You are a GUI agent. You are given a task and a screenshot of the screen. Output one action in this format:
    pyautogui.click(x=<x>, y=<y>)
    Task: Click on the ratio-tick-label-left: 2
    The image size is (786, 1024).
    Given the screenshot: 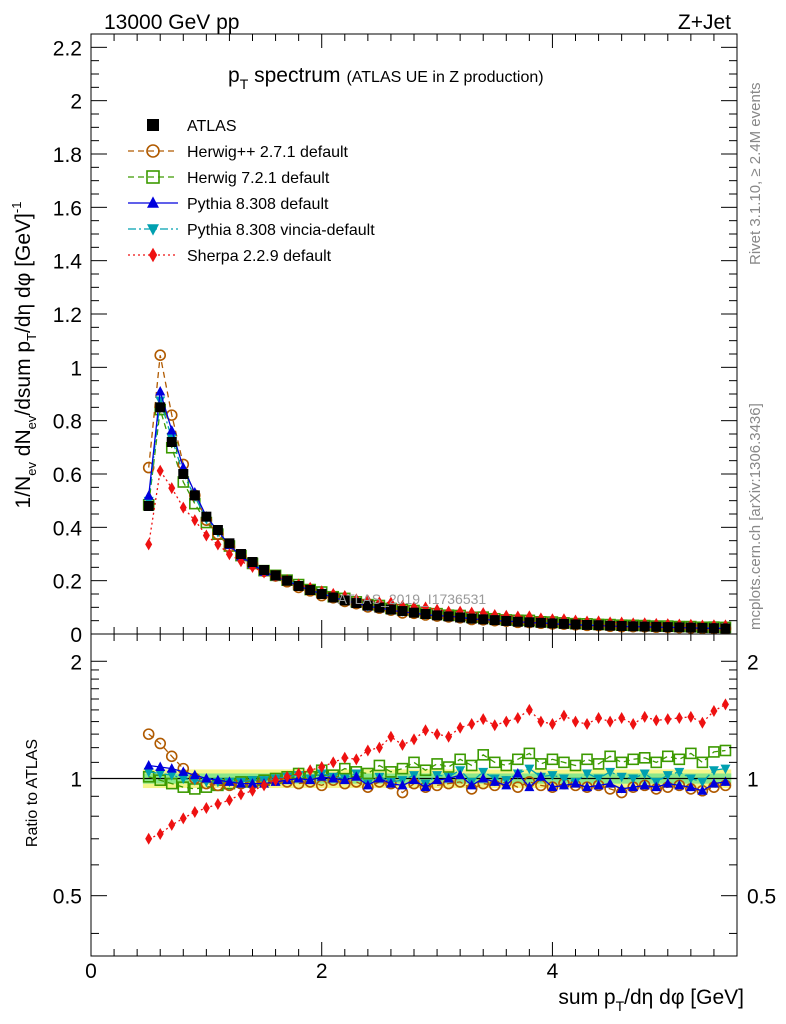 What is the action you would take?
    pyautogui.click(x=76, y=662)
    